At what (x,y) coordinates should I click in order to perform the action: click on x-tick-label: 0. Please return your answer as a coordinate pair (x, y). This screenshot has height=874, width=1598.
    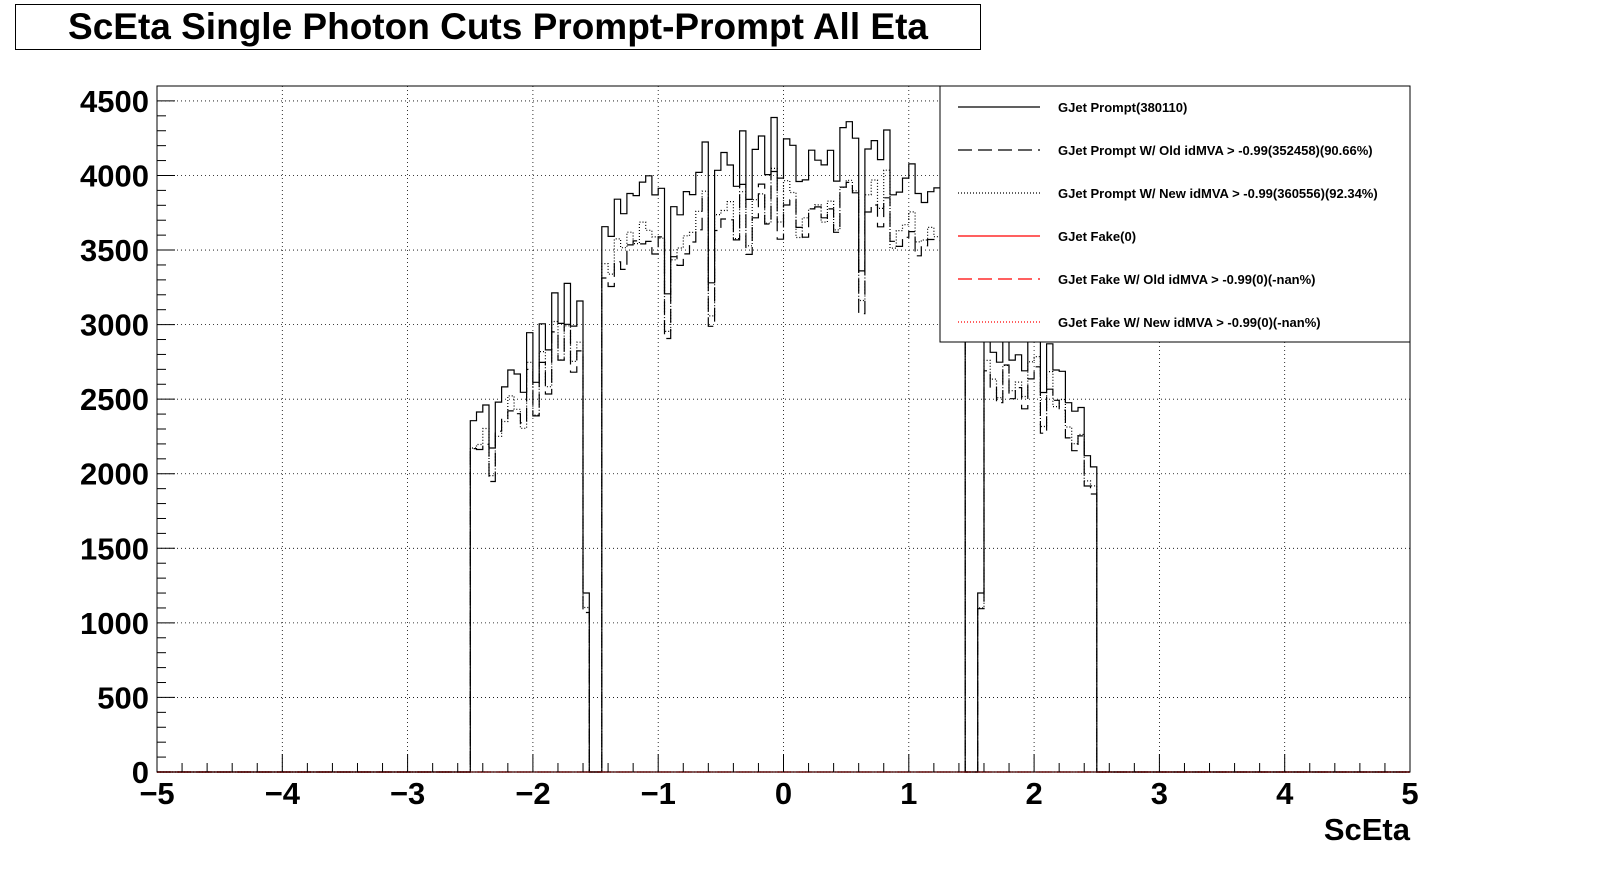
    Looking at the image, I should click on (783, 793).